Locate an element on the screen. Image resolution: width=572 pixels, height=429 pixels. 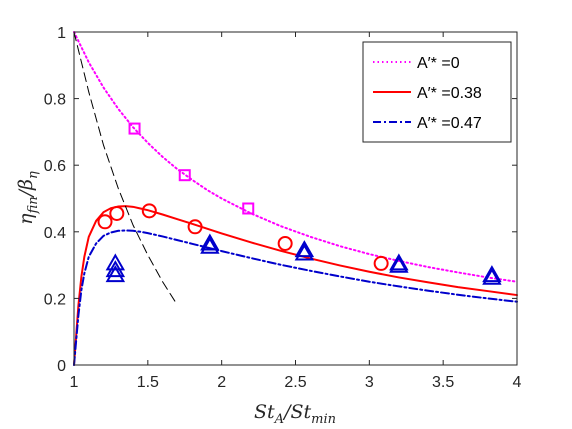
x-tick-label-2: 2 is located at coordinates (221, 382).